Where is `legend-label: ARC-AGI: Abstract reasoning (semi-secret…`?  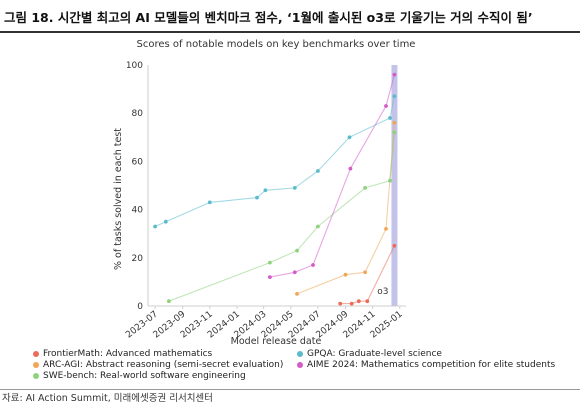
legend-label: ARC-AGI: Abstract reasoning (semi-secret… is located at coordinates (163, 365).